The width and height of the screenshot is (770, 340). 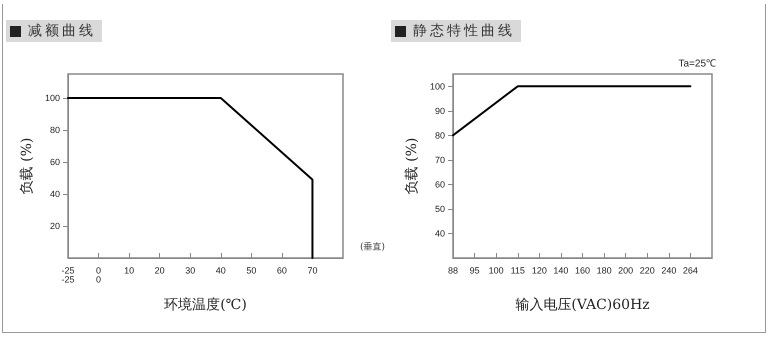 I want to click on x-tick-label: 200, so click(x=626, y=271).